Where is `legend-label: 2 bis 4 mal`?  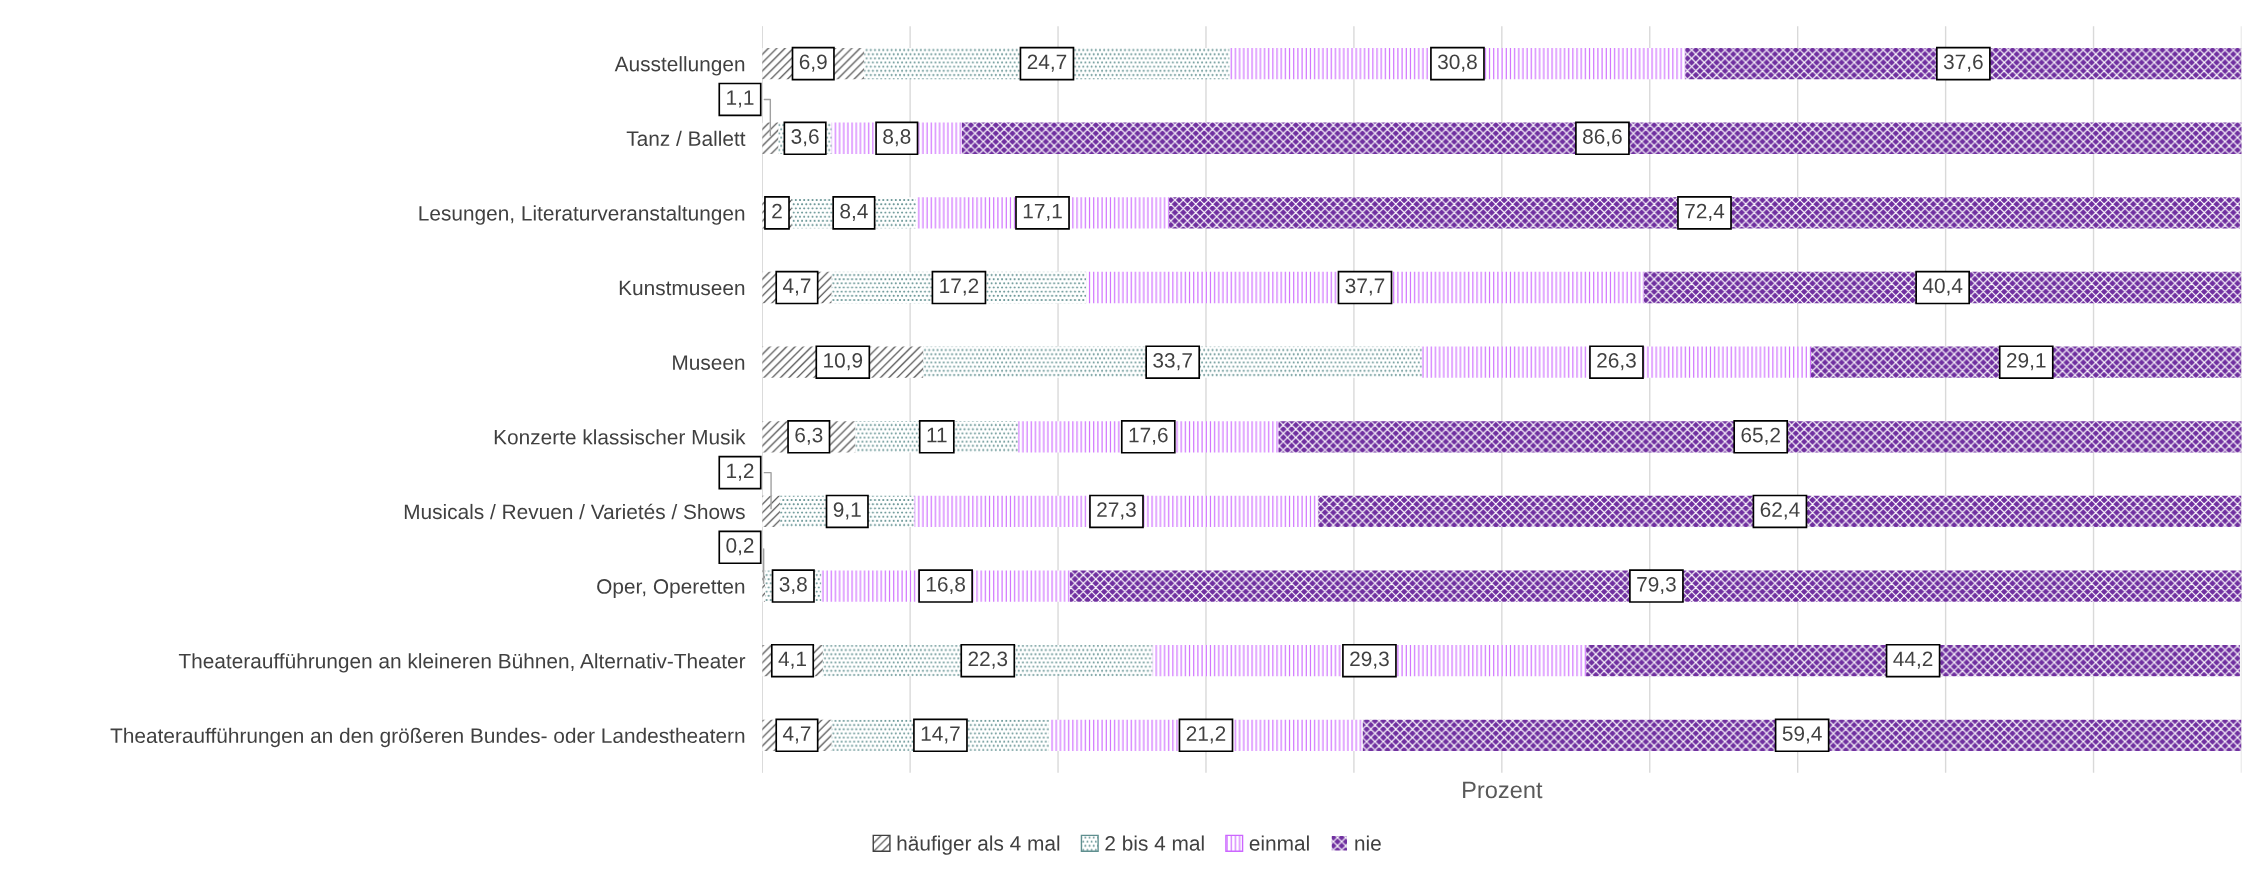
legend-label: 2 bis 4 mal is located at coordinates (1154, 843).